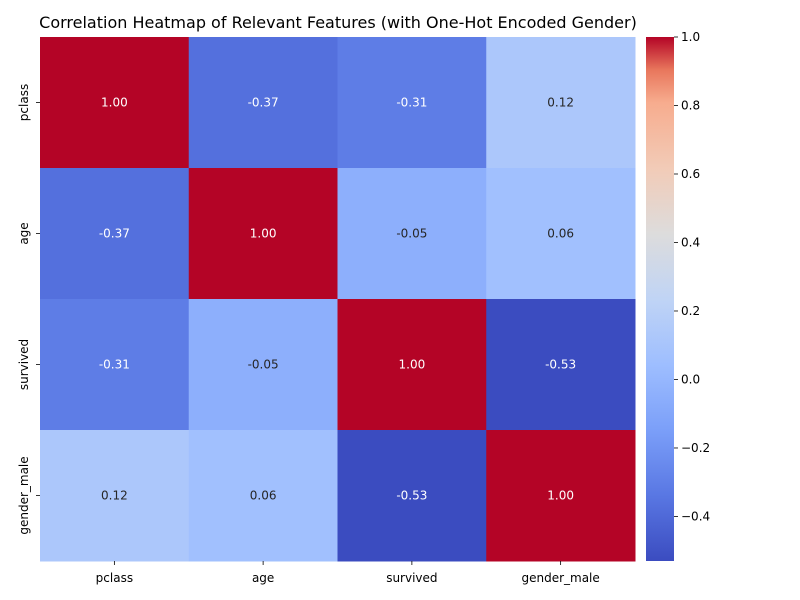 The width and height of the screenshot is (800, 600). I want to click on colorbar-tick-label: −0.2, so click(695, 448).